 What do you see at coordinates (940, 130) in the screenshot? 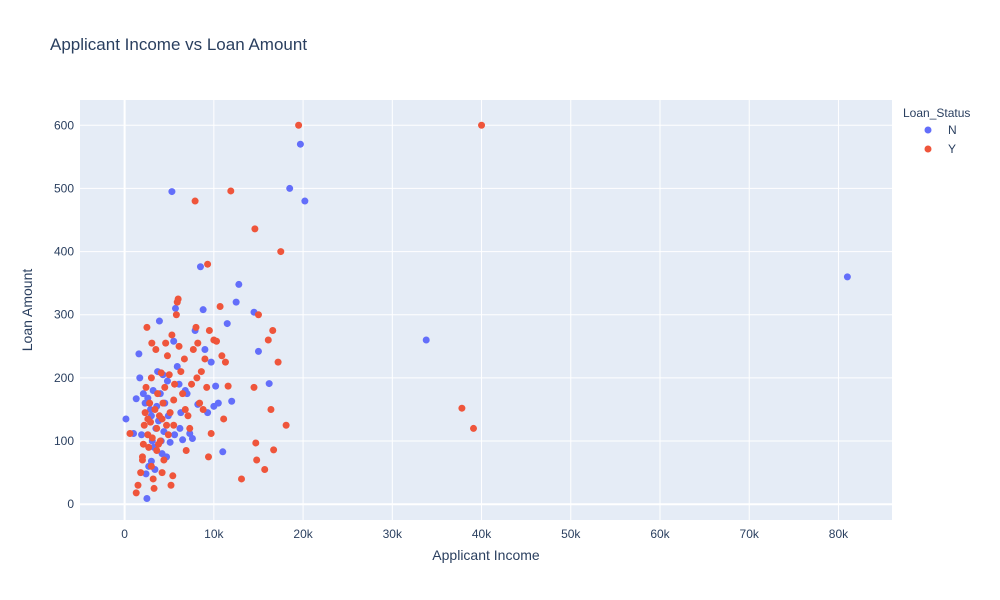
I see `legend-item-n: N` at bounding box center [940, 130].